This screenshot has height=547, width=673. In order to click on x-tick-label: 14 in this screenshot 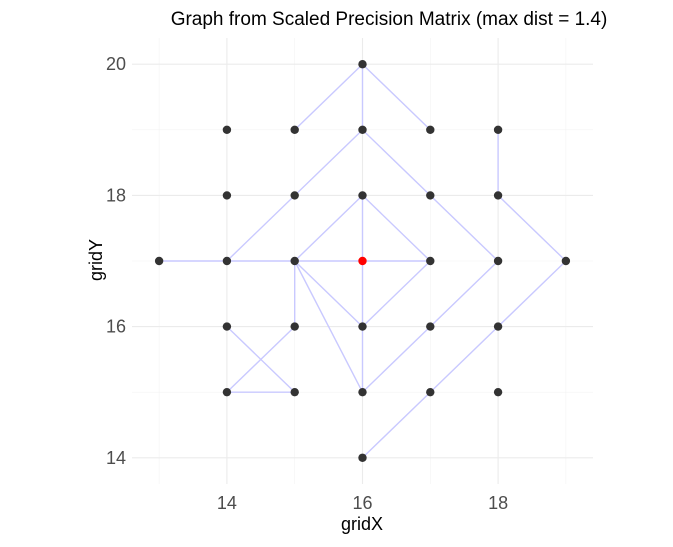, I will do `click(227, 503)`.